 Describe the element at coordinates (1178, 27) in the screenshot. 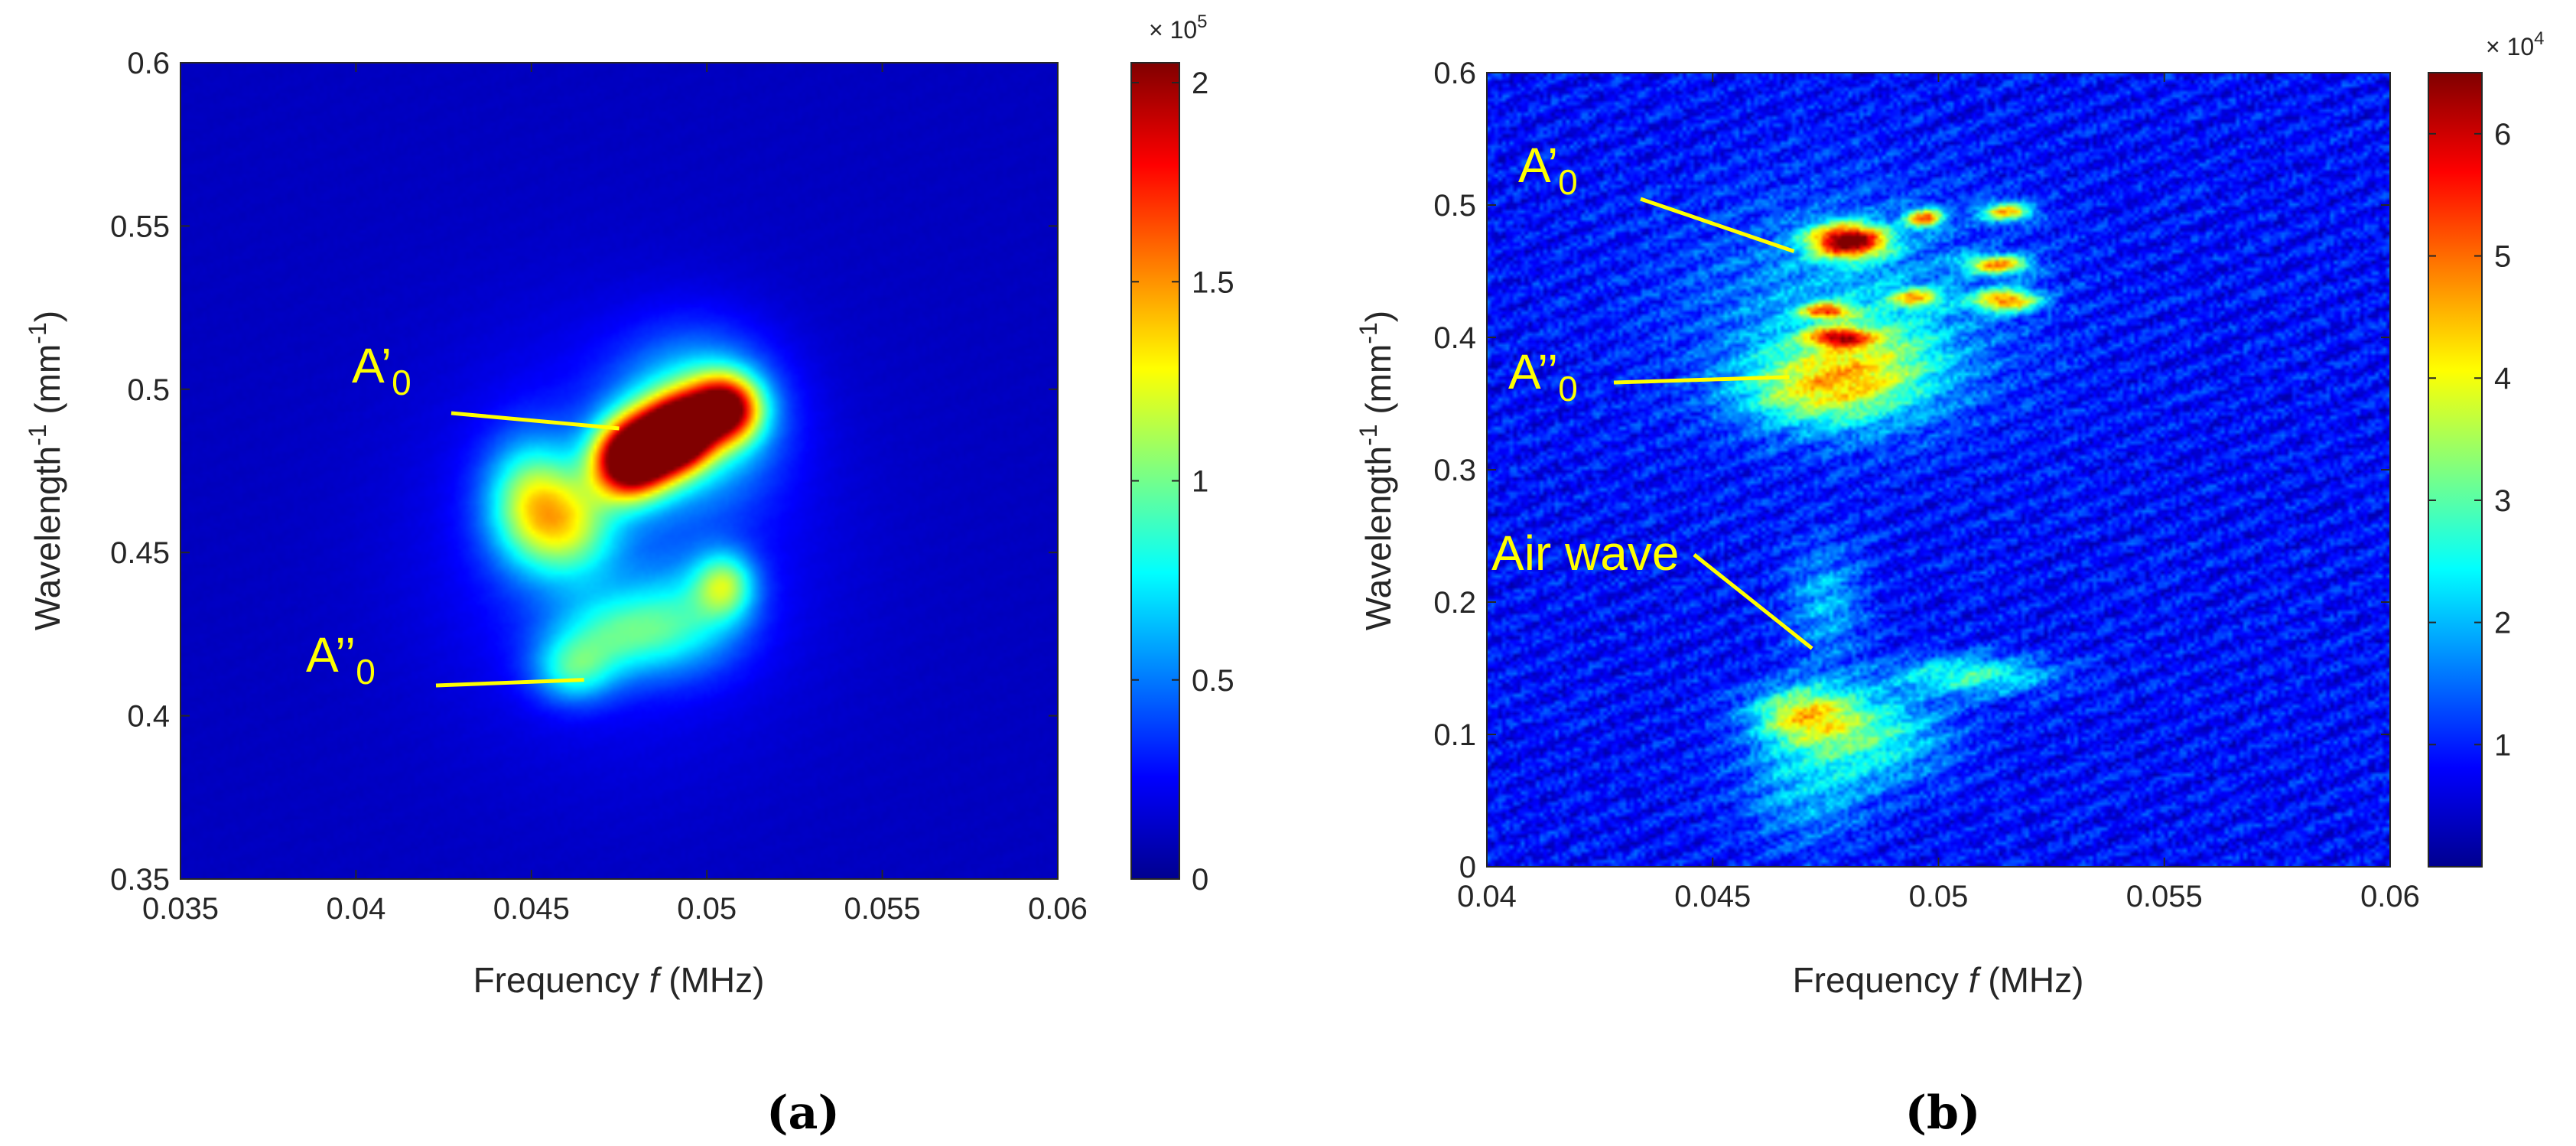

I see `colorbar-multiplier-a: × 10⁵` at that location.